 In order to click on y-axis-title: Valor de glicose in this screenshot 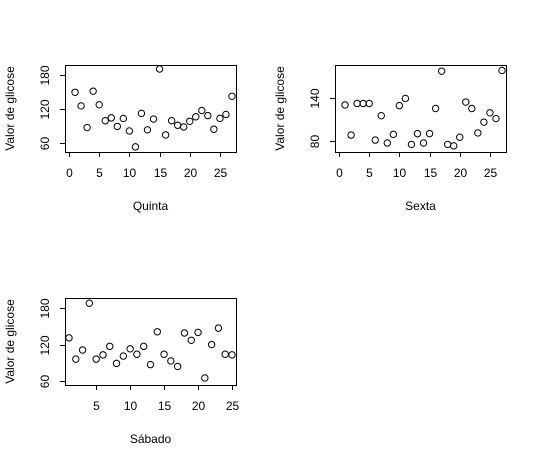, I will do `click(10, 108)`.